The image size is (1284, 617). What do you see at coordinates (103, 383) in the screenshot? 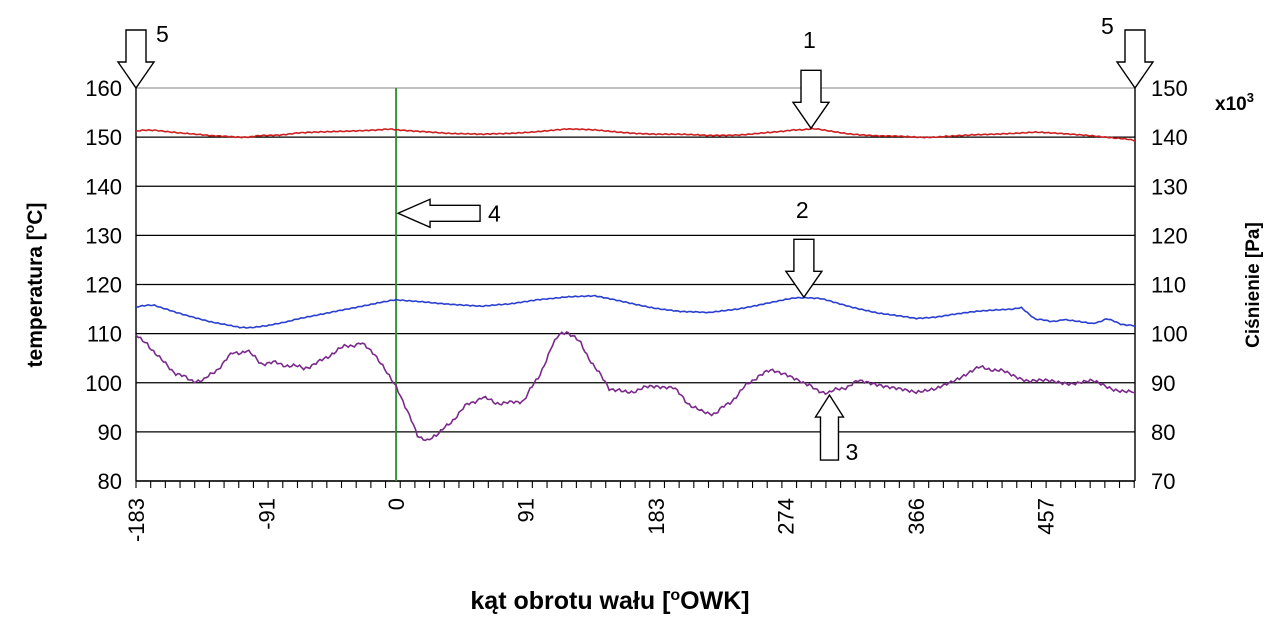
I see `y-tick-label-left: 100` at bounding box center [103, 383].